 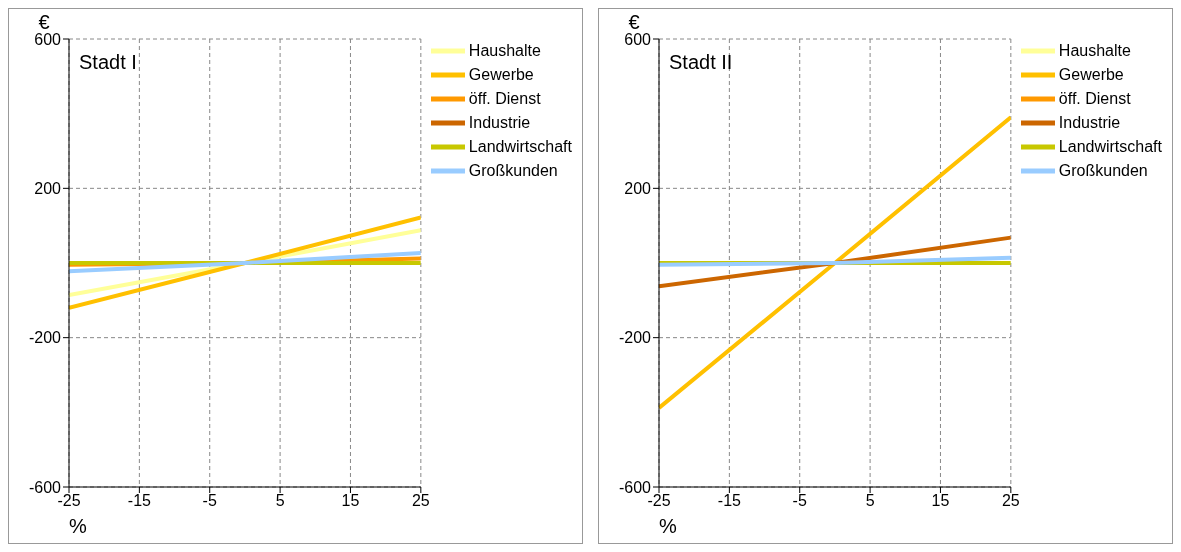 I want to click on text: Stadt I, so click(x=108, y=62).